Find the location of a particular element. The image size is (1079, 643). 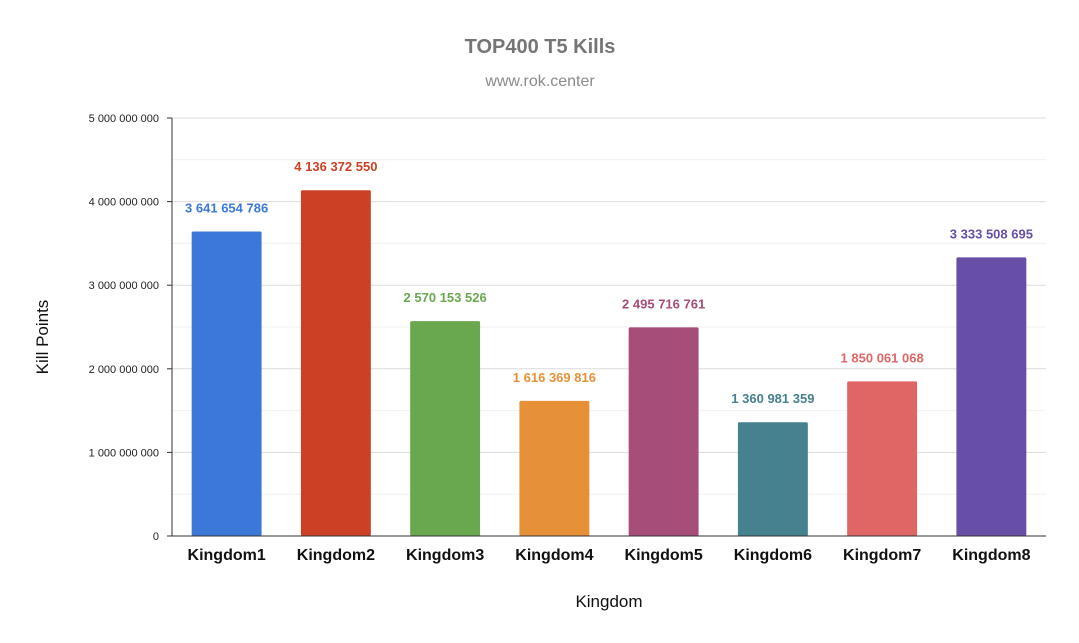

x-tick-label: Kingdom3 is located at coordinates (445, 555).